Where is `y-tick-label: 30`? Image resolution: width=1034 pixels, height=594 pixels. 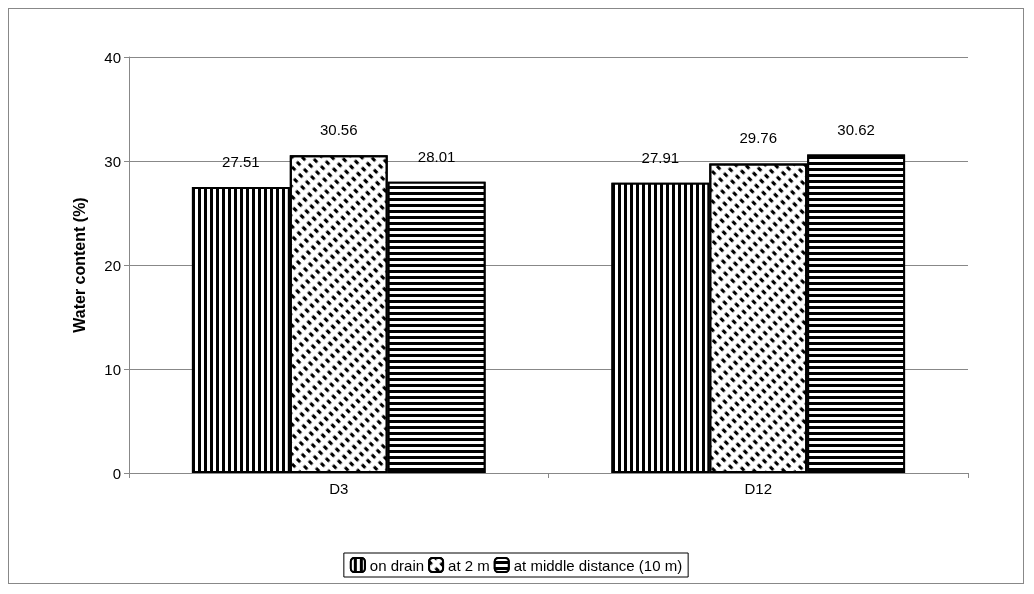 y-tick-label: 30 is located at coordinates (112, 161).